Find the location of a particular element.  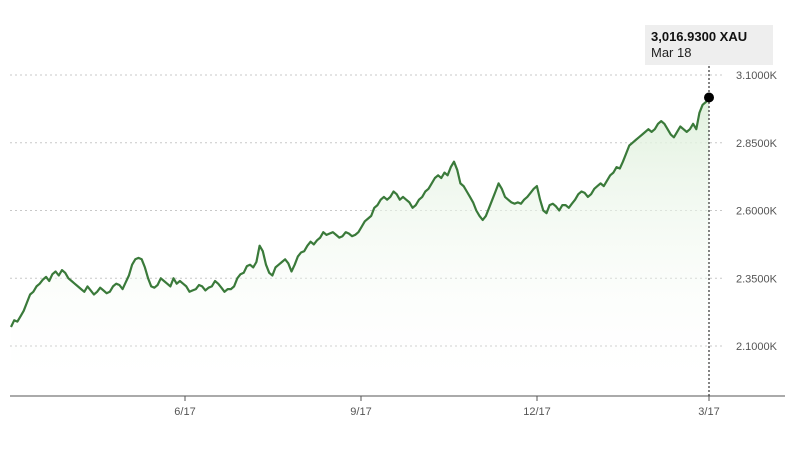

x-tick-label: 12/17 is located at coordinates (537, 412).